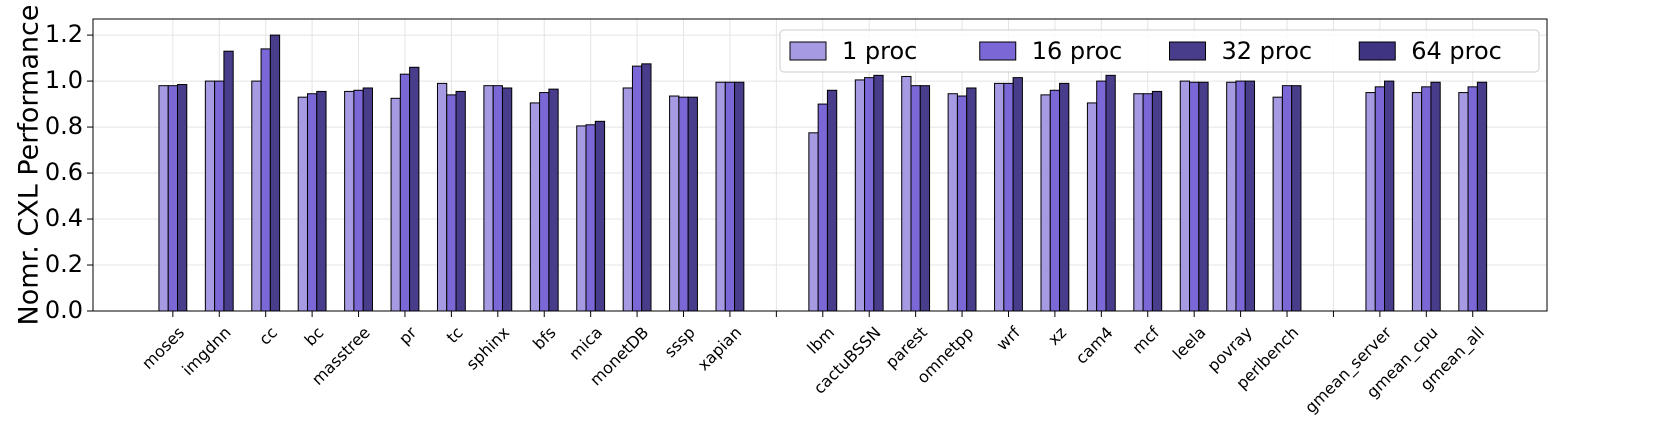 The width and height of the screenshot is (1657, 447). What do you see at coordinates (206, 351) in the screenshot?
I see `x-tick-label: imgdnn` at bounding box center [206, 351].